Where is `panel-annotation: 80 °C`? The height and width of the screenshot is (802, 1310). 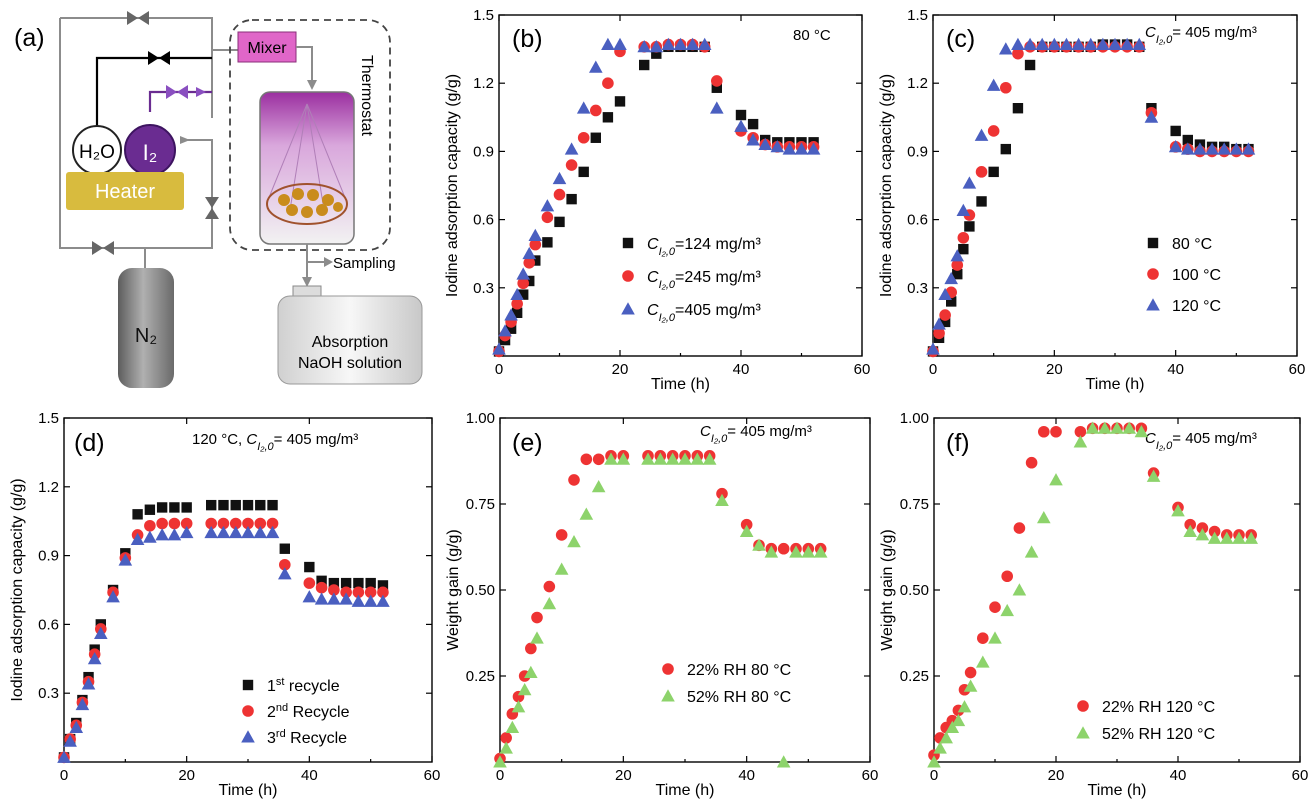
panel-annotation: 80 °C is located at coordinates (812, 35).